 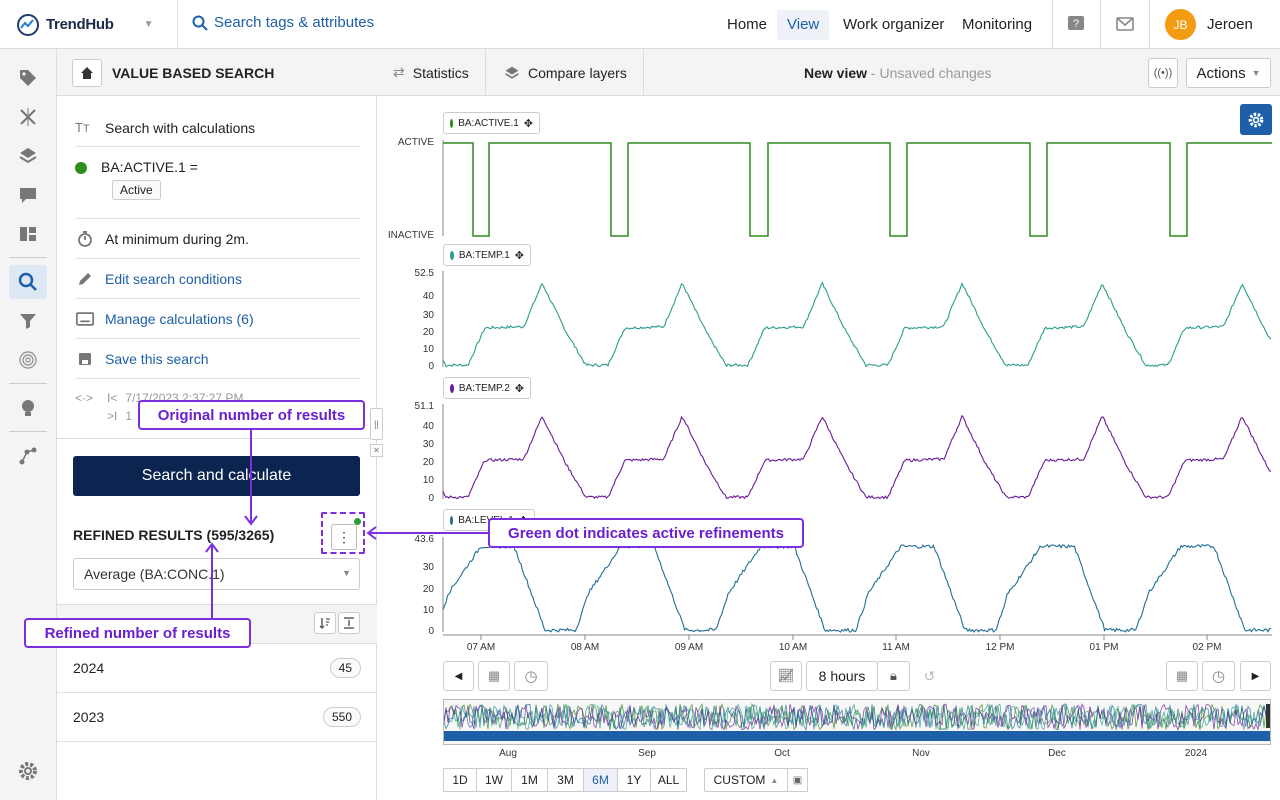 What do you see at coordinates (842, 676) in the screenshot?
I see `duration-input: 8 hours` at bounding box center [842, 676].